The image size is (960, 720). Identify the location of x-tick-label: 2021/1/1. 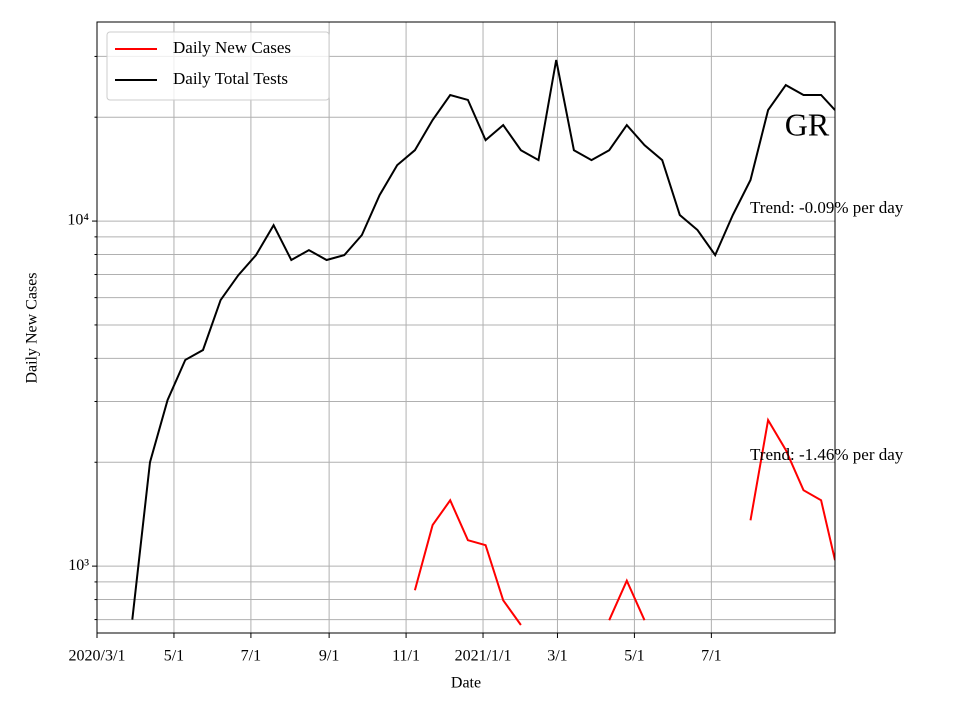
(483, 656).